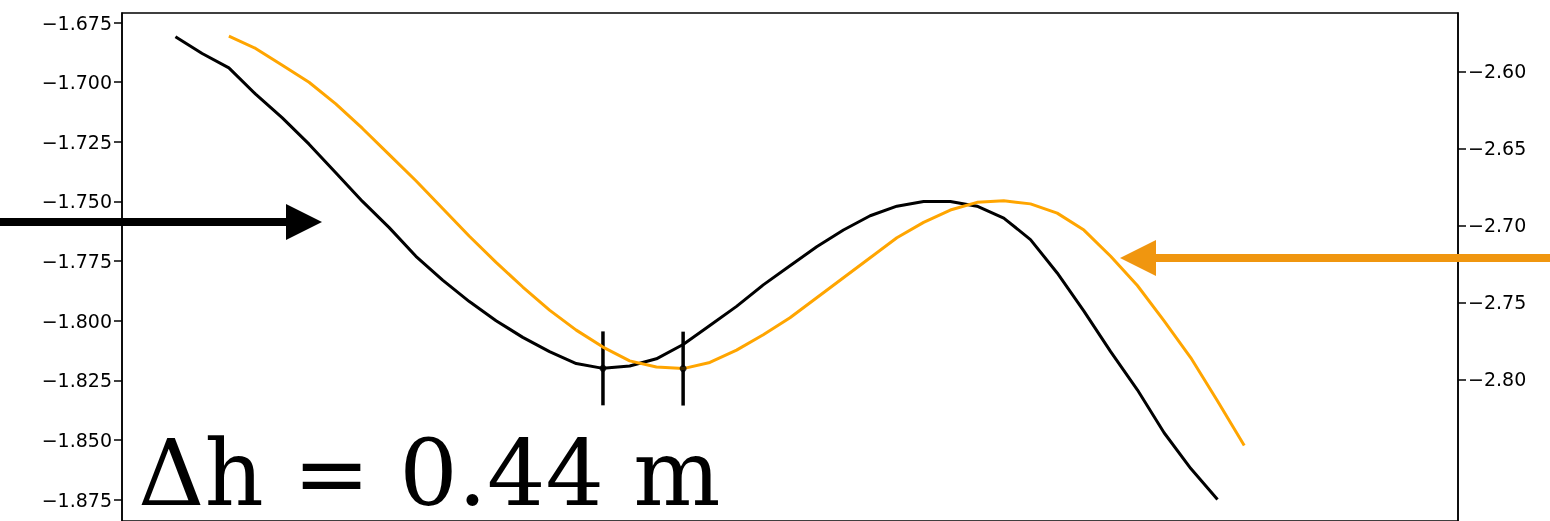  What do you see at coordinates (76, 22) in the screenshot?
I see `y-tick-label: −1.675` at bounding box center [76, 22].